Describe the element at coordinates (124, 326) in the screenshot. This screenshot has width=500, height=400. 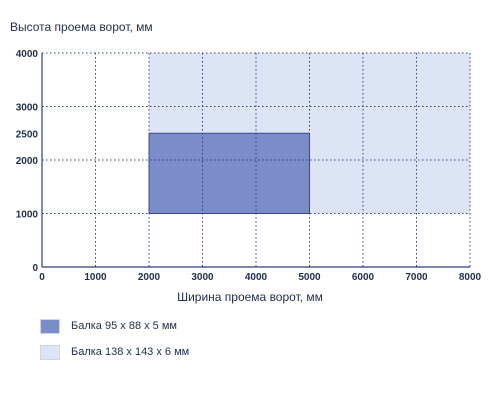
I see `legend-label-beam-small: Балка 95 х 88 х 5 мм` at that location.